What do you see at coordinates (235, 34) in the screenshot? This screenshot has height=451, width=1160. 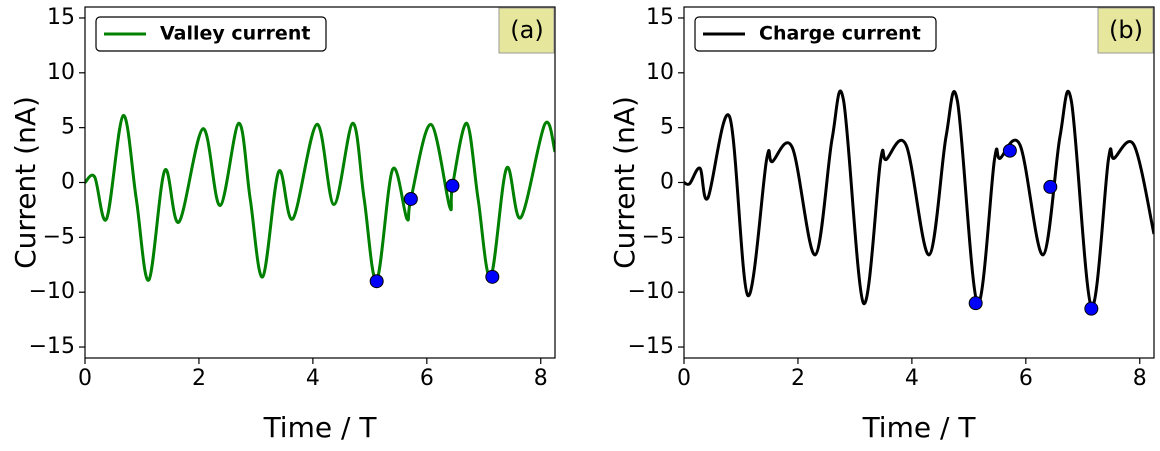 I see `legend-label: Valley current` at bounding box center [235, 34].